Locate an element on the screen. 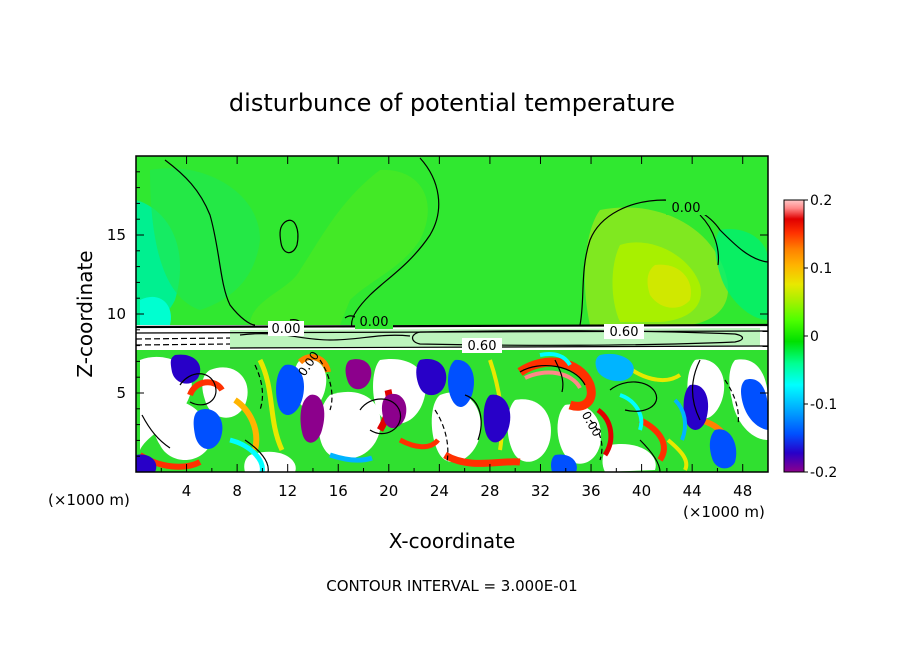 The image size is (904, 654). y-axis-label: Z-coordinate is located at coordinates (85, 313).